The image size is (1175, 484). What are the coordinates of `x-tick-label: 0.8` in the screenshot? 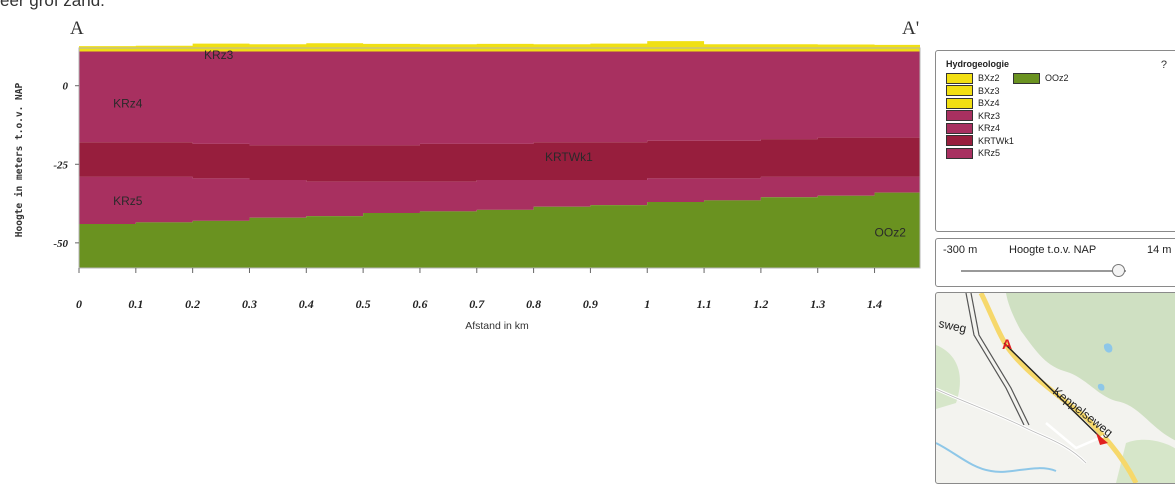 It's located at (533, 304).